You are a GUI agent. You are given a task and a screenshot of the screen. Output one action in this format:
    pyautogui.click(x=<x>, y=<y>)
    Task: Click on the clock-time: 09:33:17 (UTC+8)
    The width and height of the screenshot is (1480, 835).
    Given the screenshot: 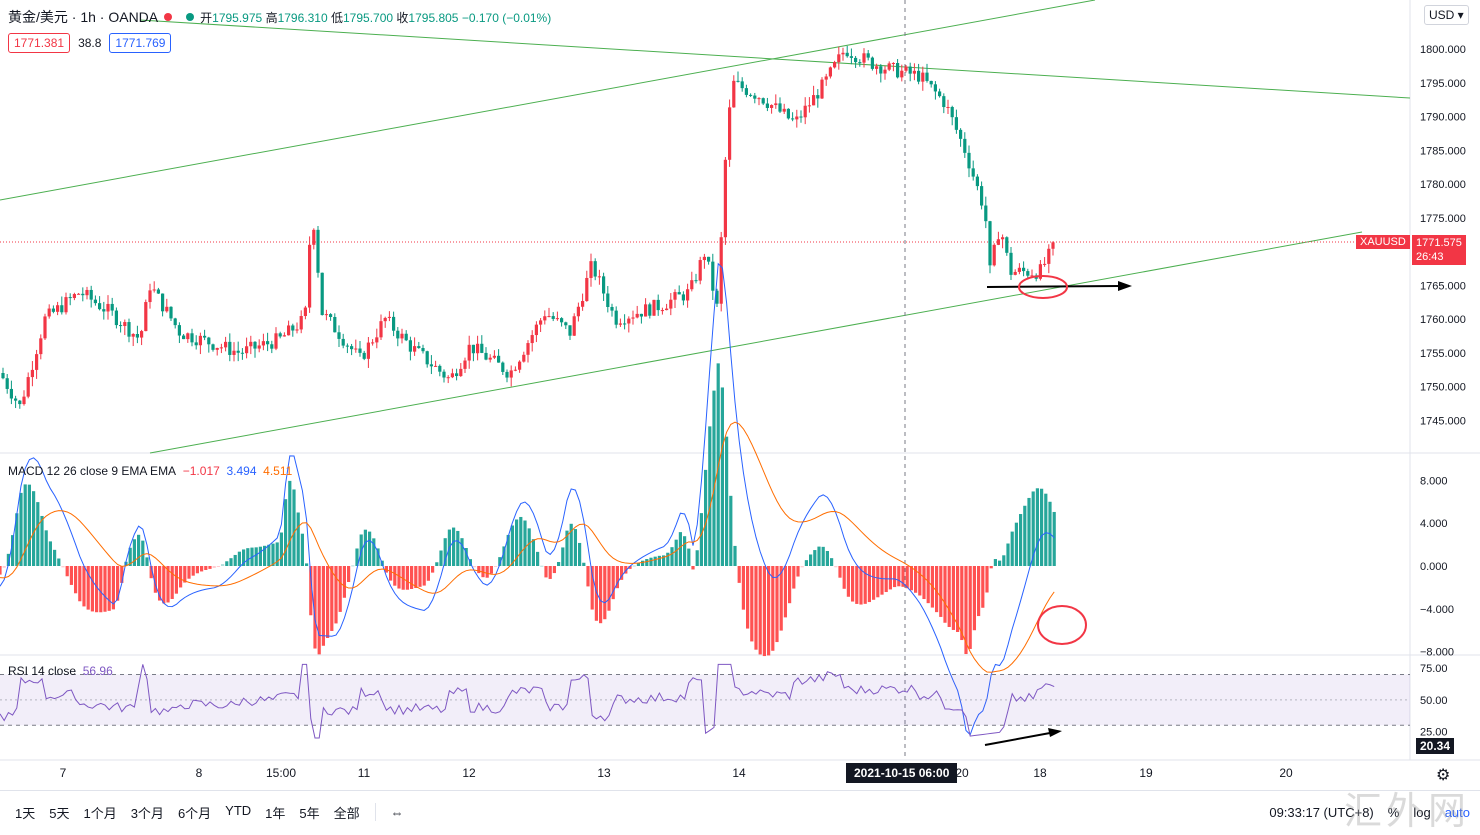 What is the action you would take?
    pyautogui.click(x=1321, y=812)
    